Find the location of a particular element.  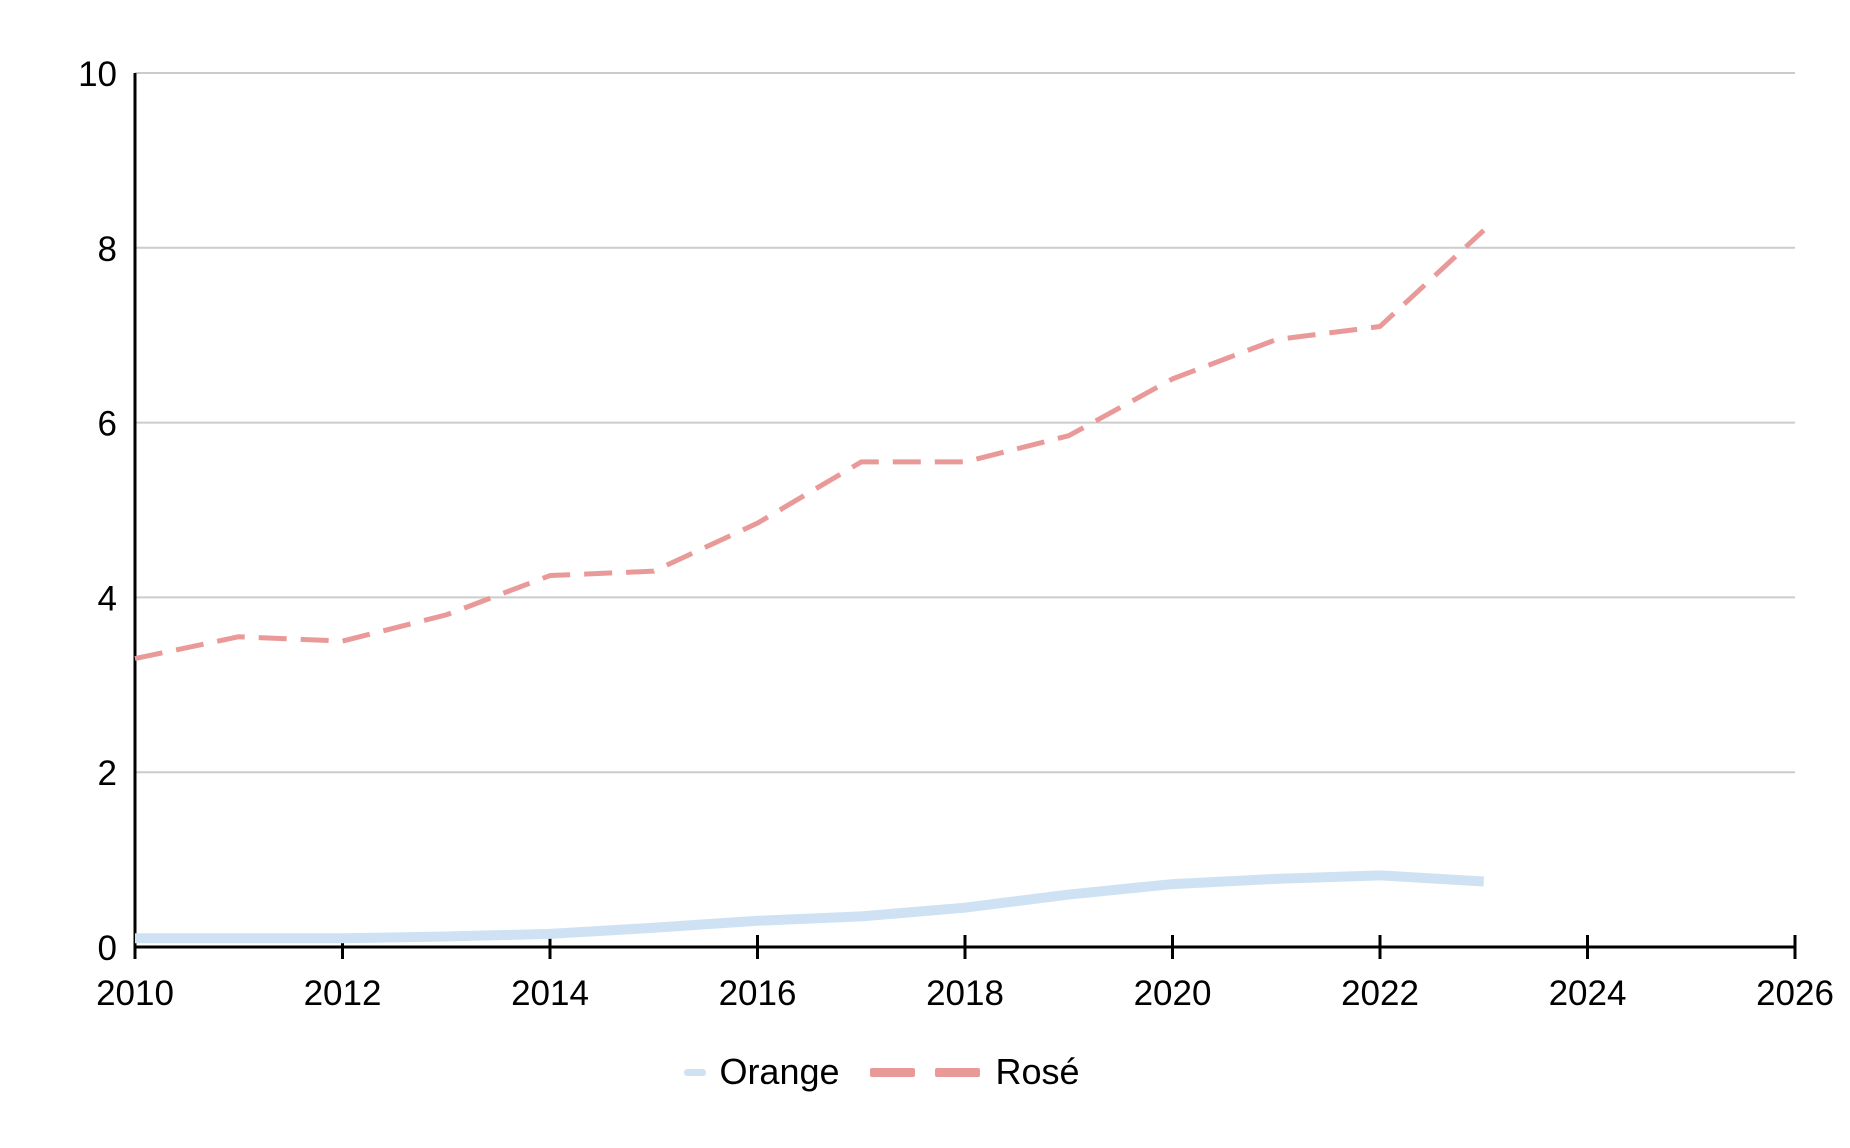

rose-series-label: Rosé is located at coordinates (1037, 1071).